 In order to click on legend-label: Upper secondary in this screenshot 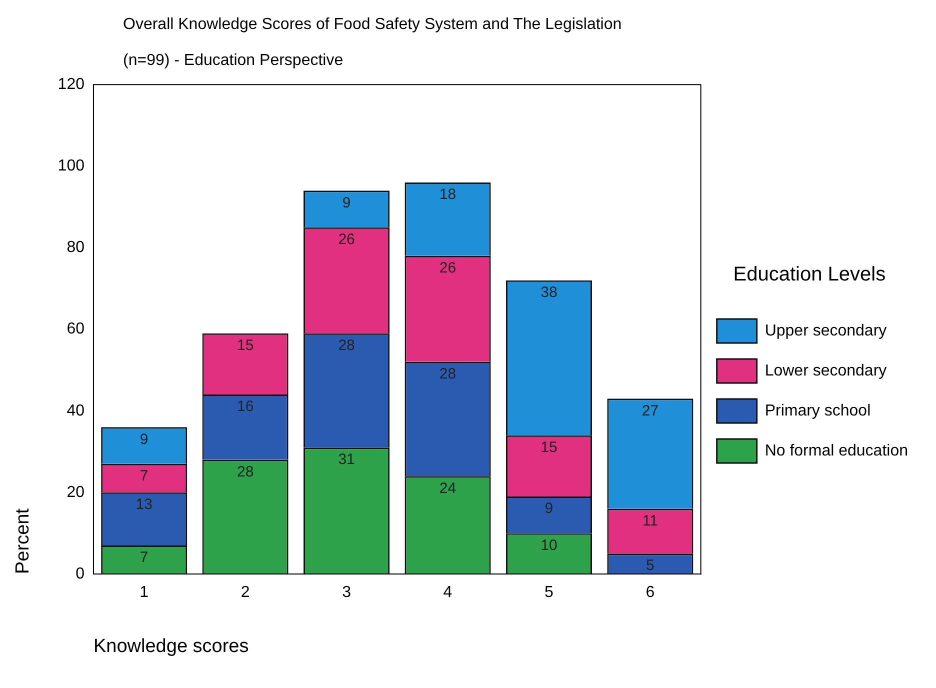, I will do `click(825, 331)`.